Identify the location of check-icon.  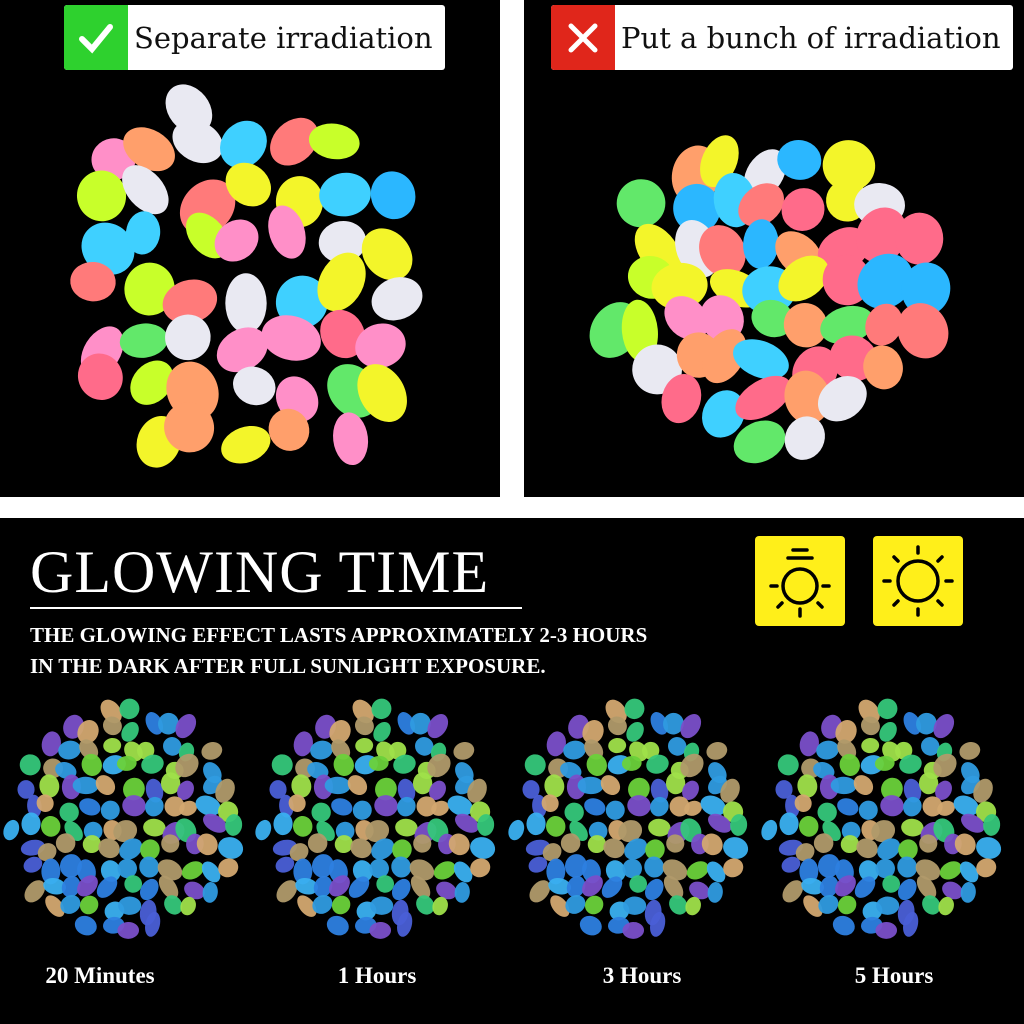
(96, 37).